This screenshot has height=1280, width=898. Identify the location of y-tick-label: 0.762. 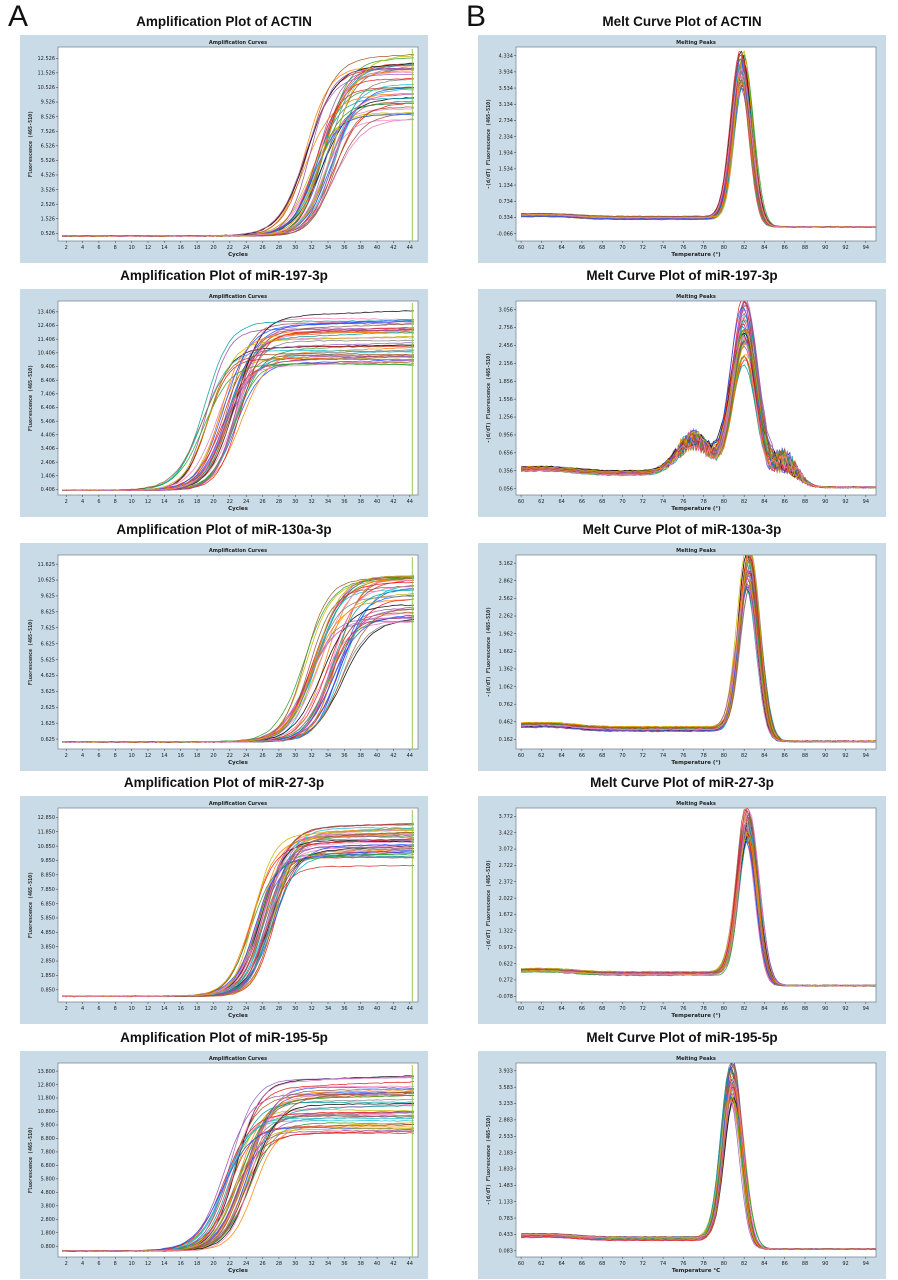
(506, 705).